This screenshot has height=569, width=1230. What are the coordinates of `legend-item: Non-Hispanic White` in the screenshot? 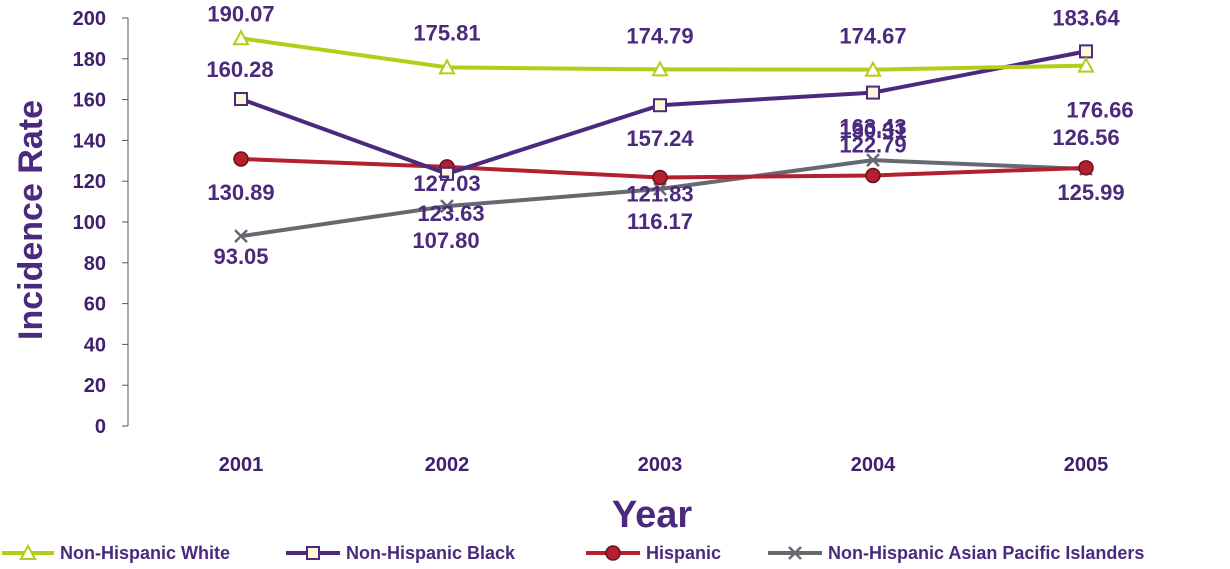 It's located at (116, 553).